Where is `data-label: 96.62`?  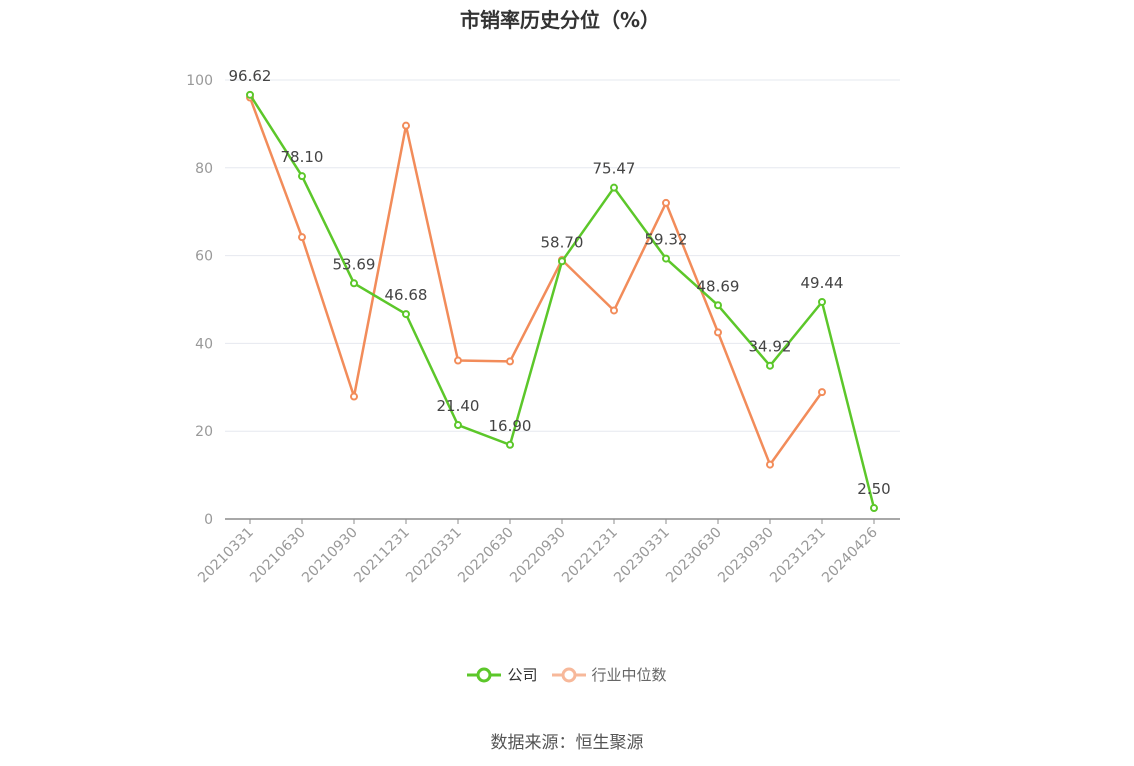 data-label: 96.62 is located at coordinates (250, 76).